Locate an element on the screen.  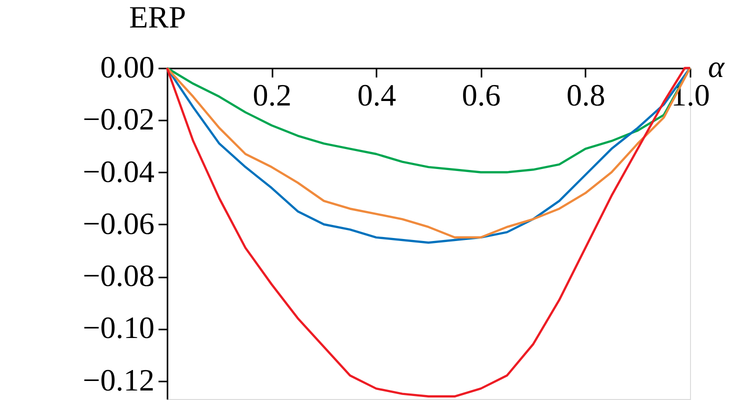
y-tick-label: −0.04 is located at coordinates (118, 171).